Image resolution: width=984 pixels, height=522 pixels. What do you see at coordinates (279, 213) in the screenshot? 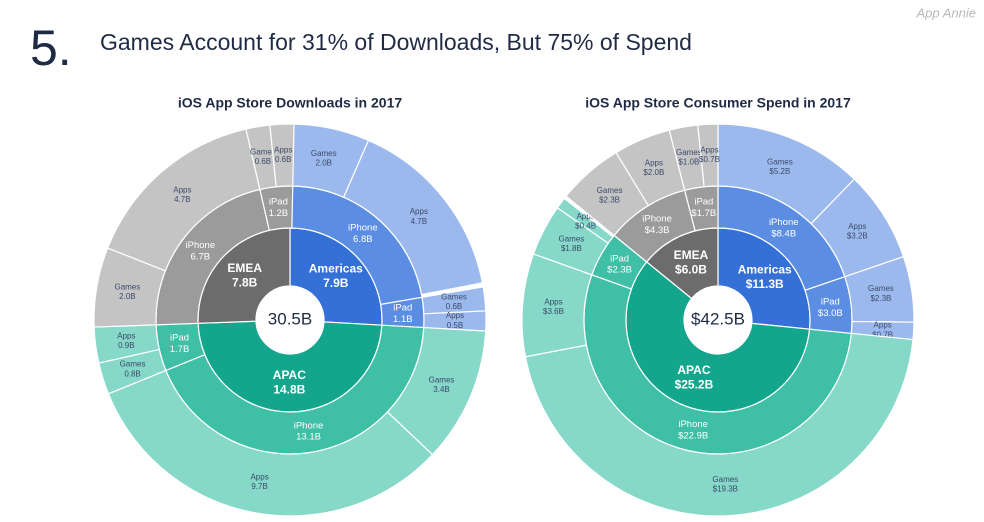
I see `segment-value: 1.2B` at bounding box center [279, 213].